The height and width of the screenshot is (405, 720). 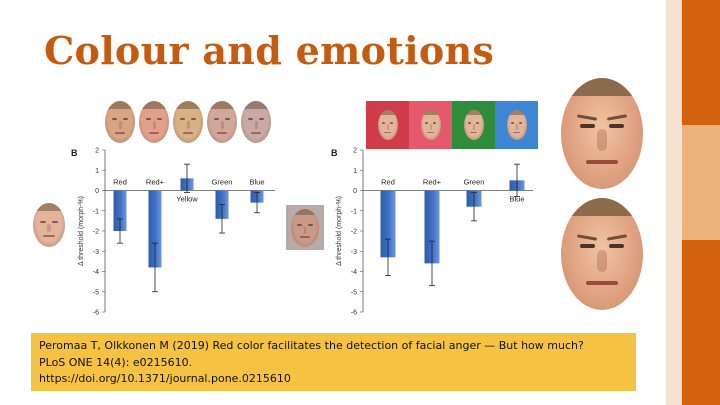 What do you see at coordinates (516, 199) in the screenshot?
I see `category-label: Blue` at bounding box center [516, 199].